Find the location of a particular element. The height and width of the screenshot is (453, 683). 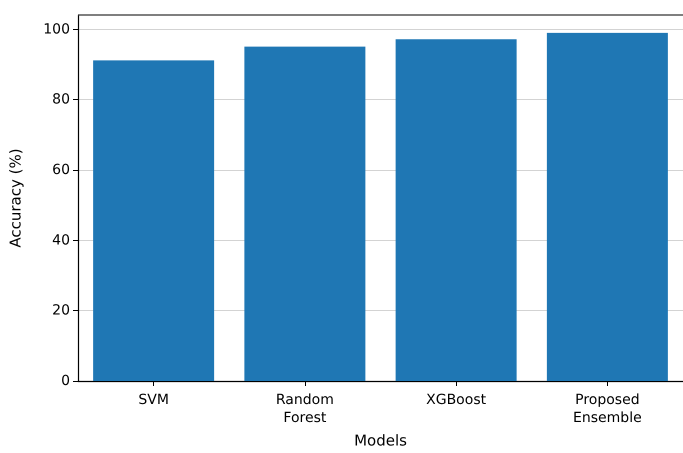

y-axis-title: Accuracy (%) is located at coordinates (15, 198).